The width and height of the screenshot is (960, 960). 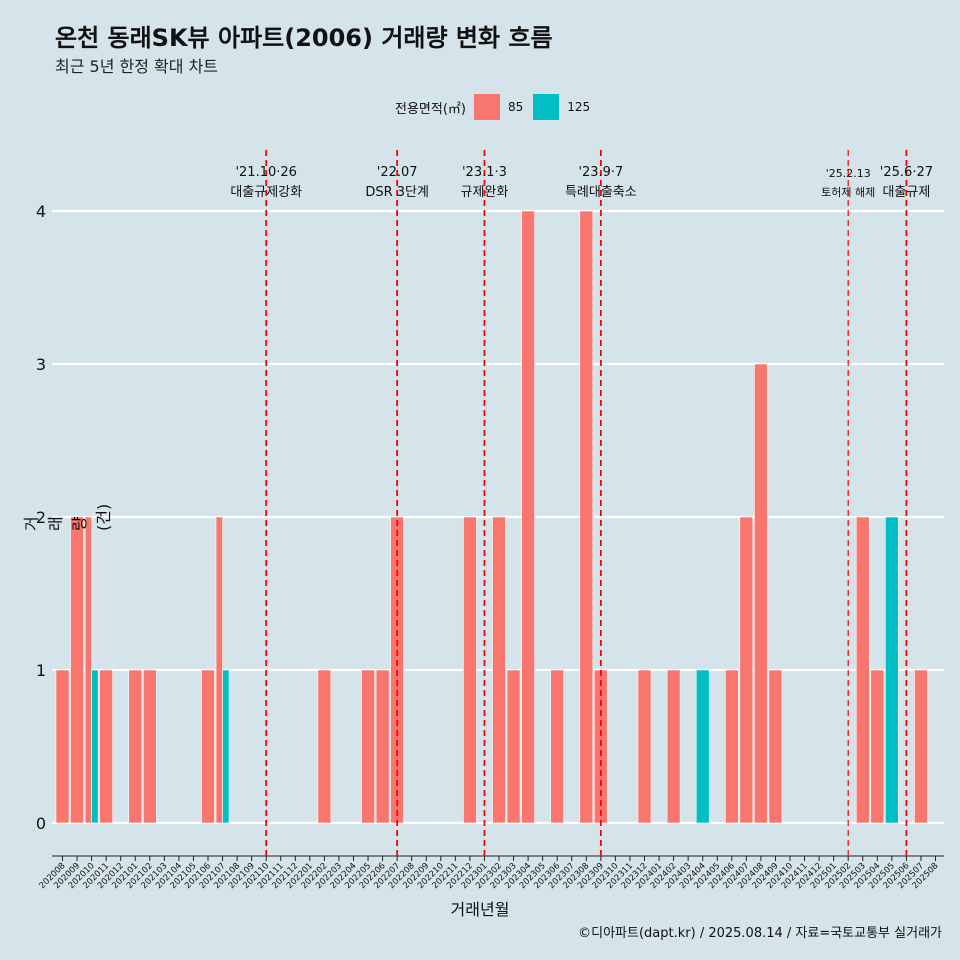 What do you see at coordinates (600, 172) in the screenshot?
I see `event-date-202309: '23.9·7` at bounding box center [600, 172].